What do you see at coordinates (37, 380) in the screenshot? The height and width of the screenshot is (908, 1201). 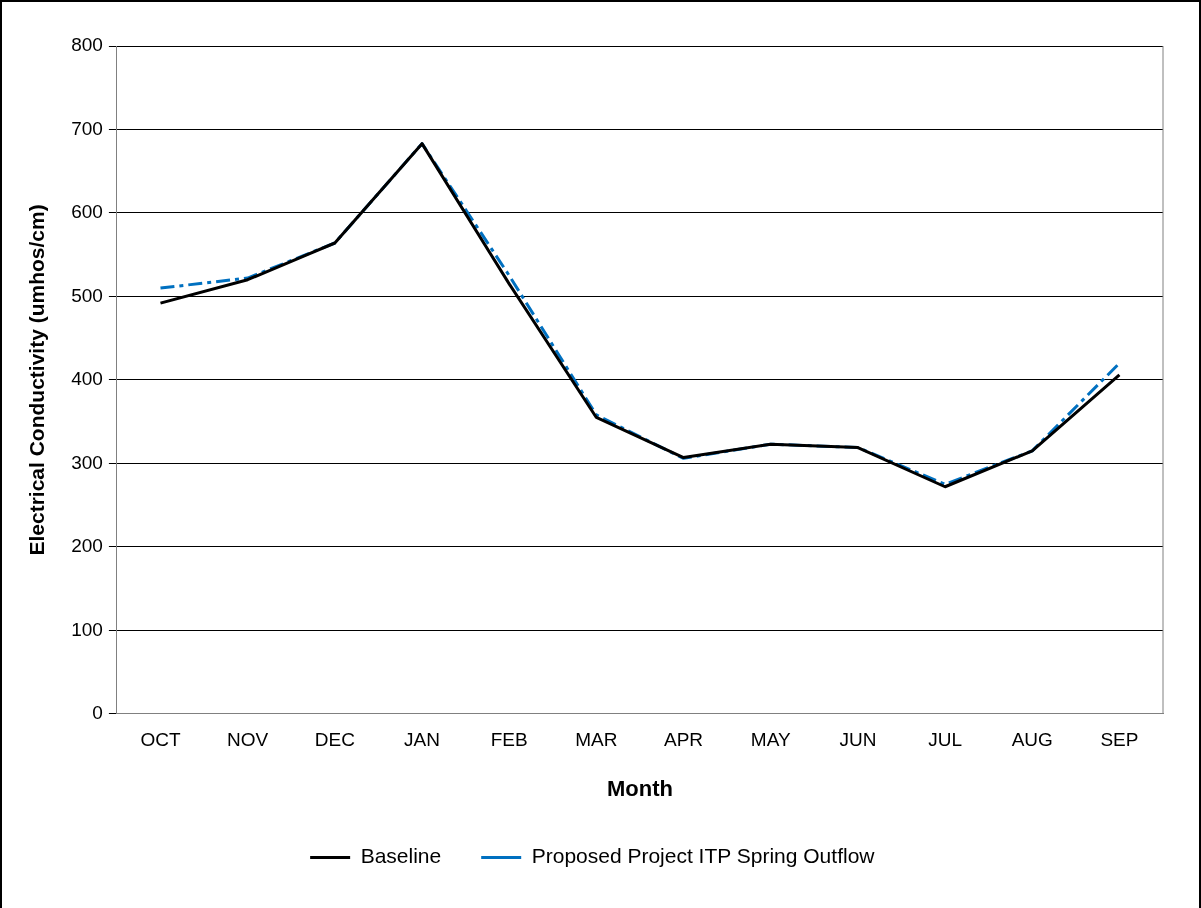 I see `y-axis-title: Electrical Conductivity (umhos/cm)` at bounding box center [37, 380].